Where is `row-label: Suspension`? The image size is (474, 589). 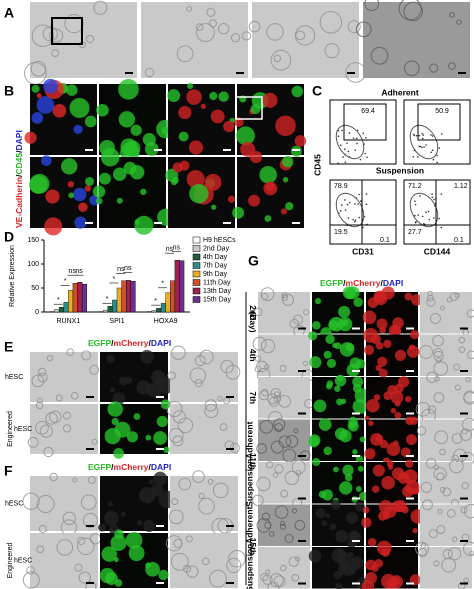
row-label: Suspension is located at coordinates (400, 170).